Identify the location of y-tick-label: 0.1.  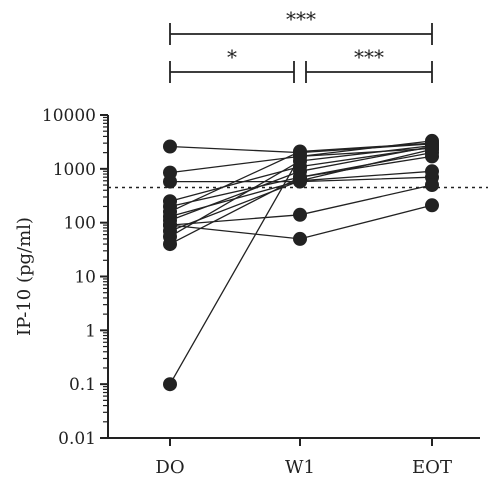
(82, 385).